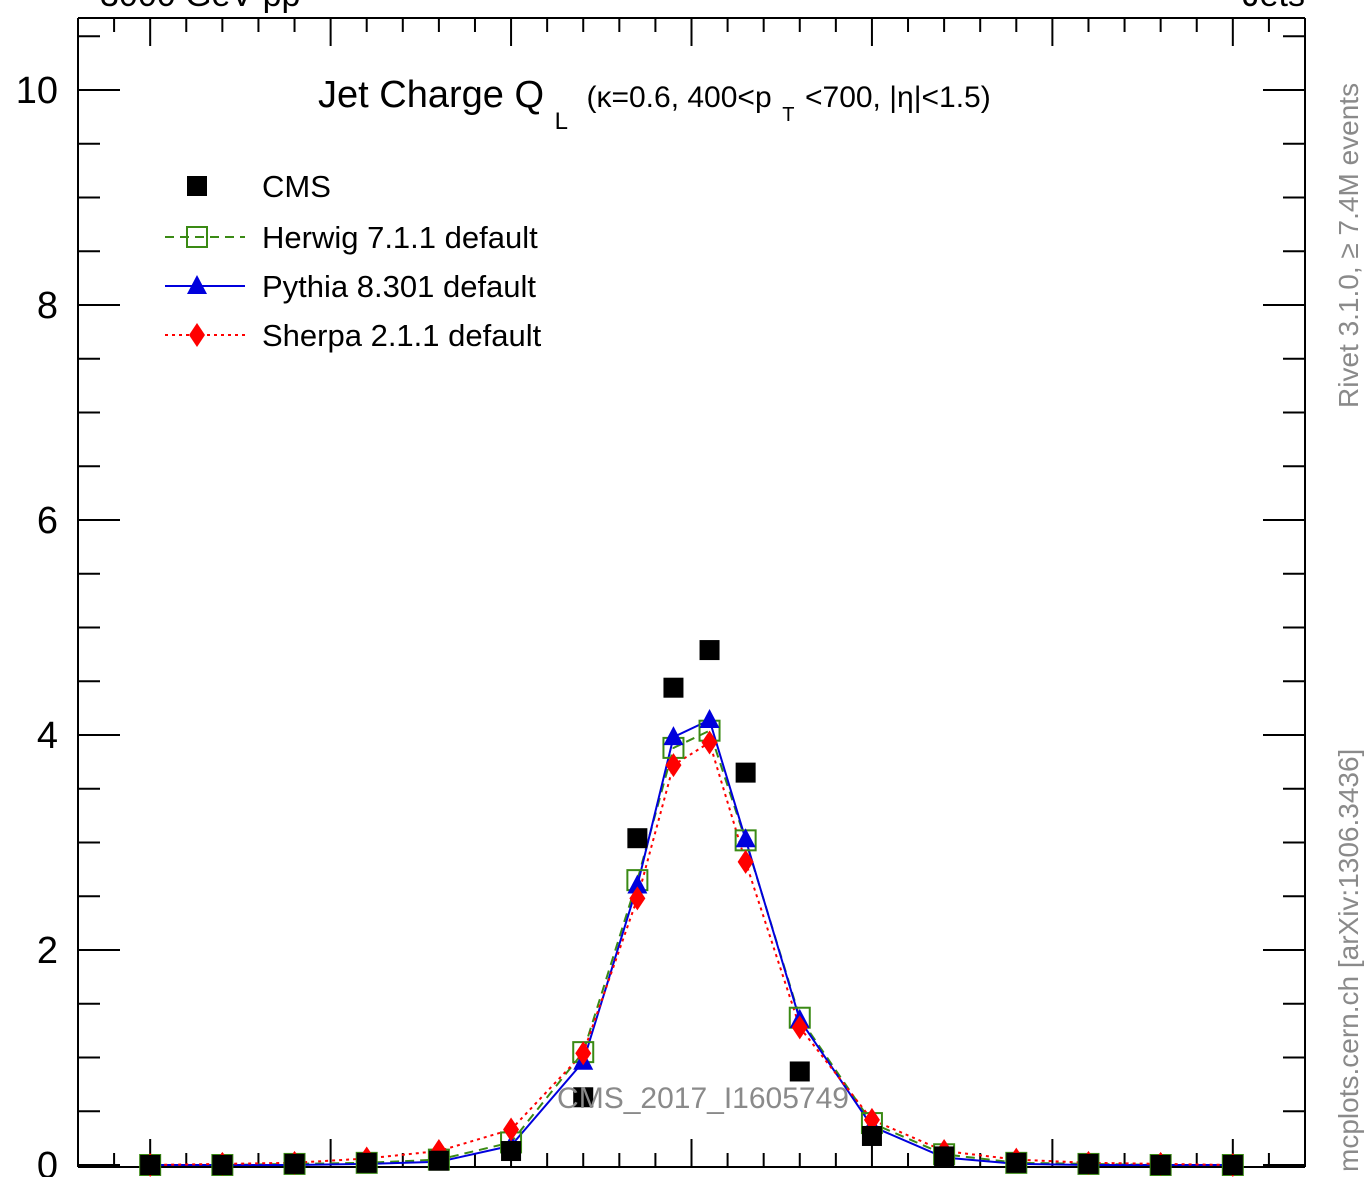 The height and width of the screenshot is (1177, 1368). I want to click on legend-label-herwig-7-1-1-default: Herwig 7.1.1 default, so click(400, 237).